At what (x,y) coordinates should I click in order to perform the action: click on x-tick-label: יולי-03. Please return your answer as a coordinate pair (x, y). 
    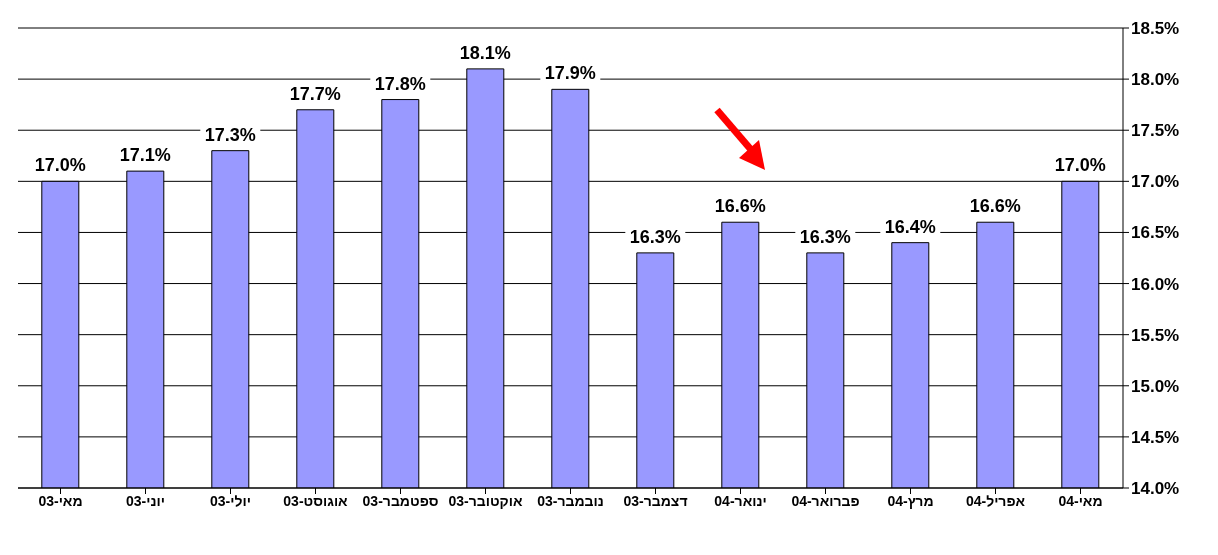
    Looking at the image, I should click on (230, 500).